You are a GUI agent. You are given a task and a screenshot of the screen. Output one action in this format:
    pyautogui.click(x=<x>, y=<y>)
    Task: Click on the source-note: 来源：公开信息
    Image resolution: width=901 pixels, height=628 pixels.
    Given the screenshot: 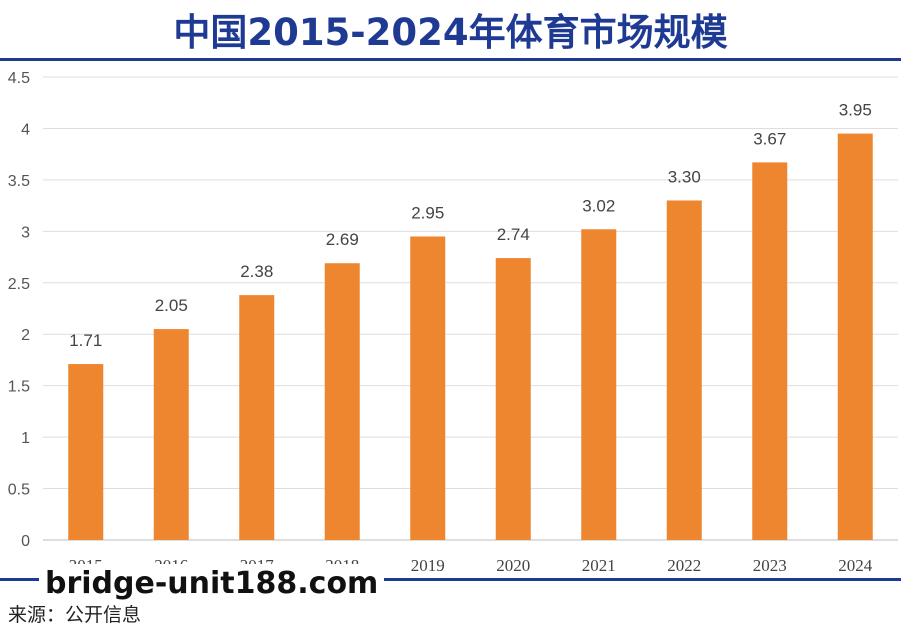 What is the action you would take?
    pyautogui.click(x=75, y=615)
    